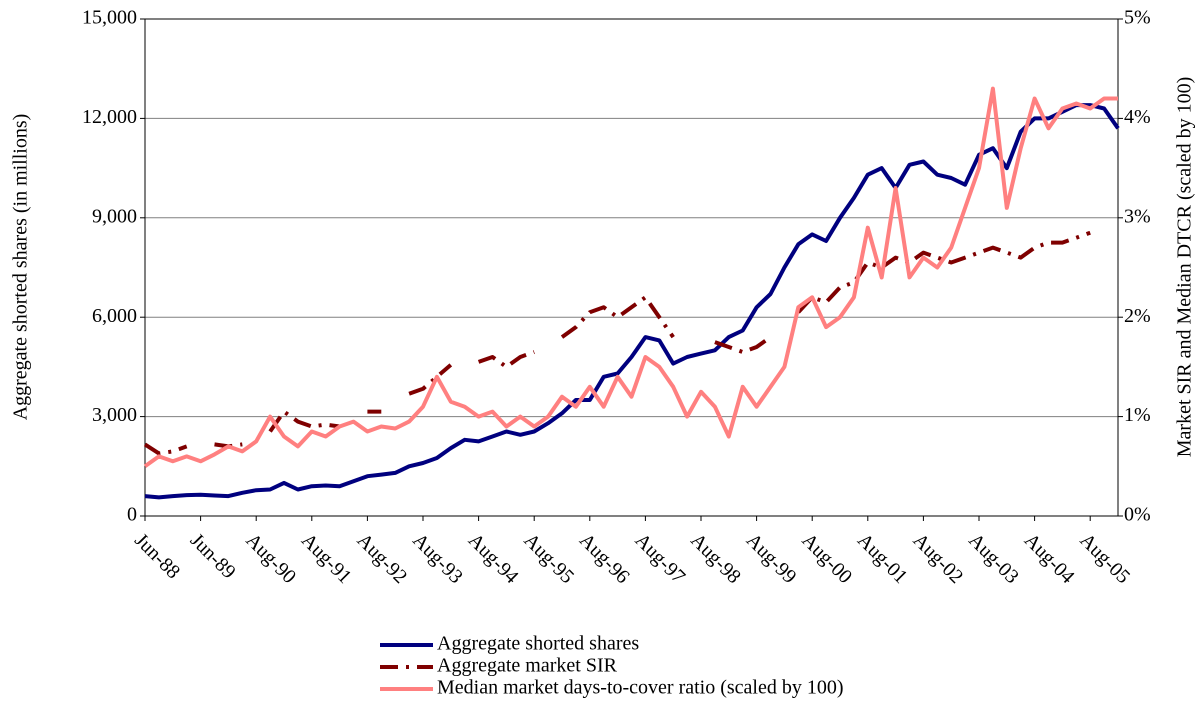 This screenshot has height=724, width=1200. I want to click on x-tick-label: Aug-94, so click(493, 558).